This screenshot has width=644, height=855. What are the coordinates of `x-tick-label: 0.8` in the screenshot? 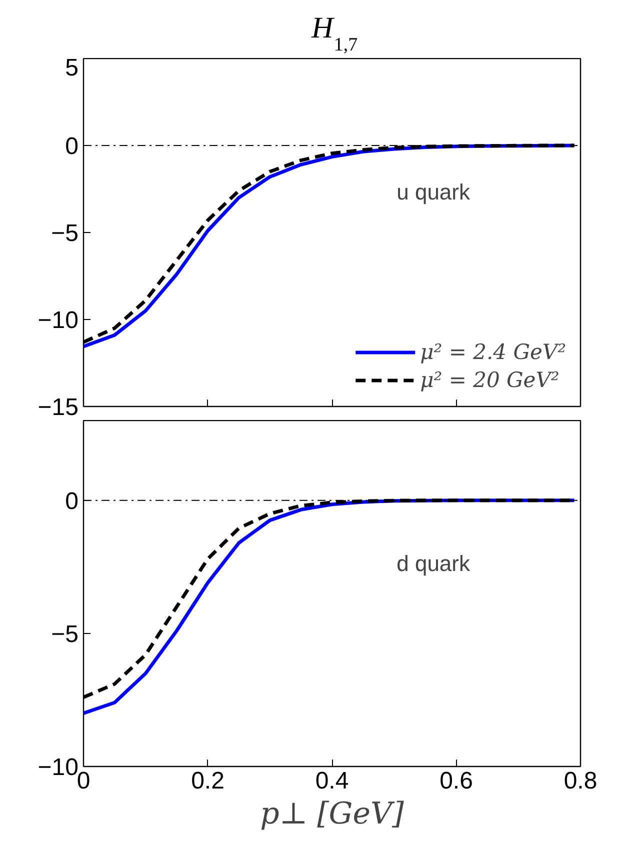 It's located at (581, 781).